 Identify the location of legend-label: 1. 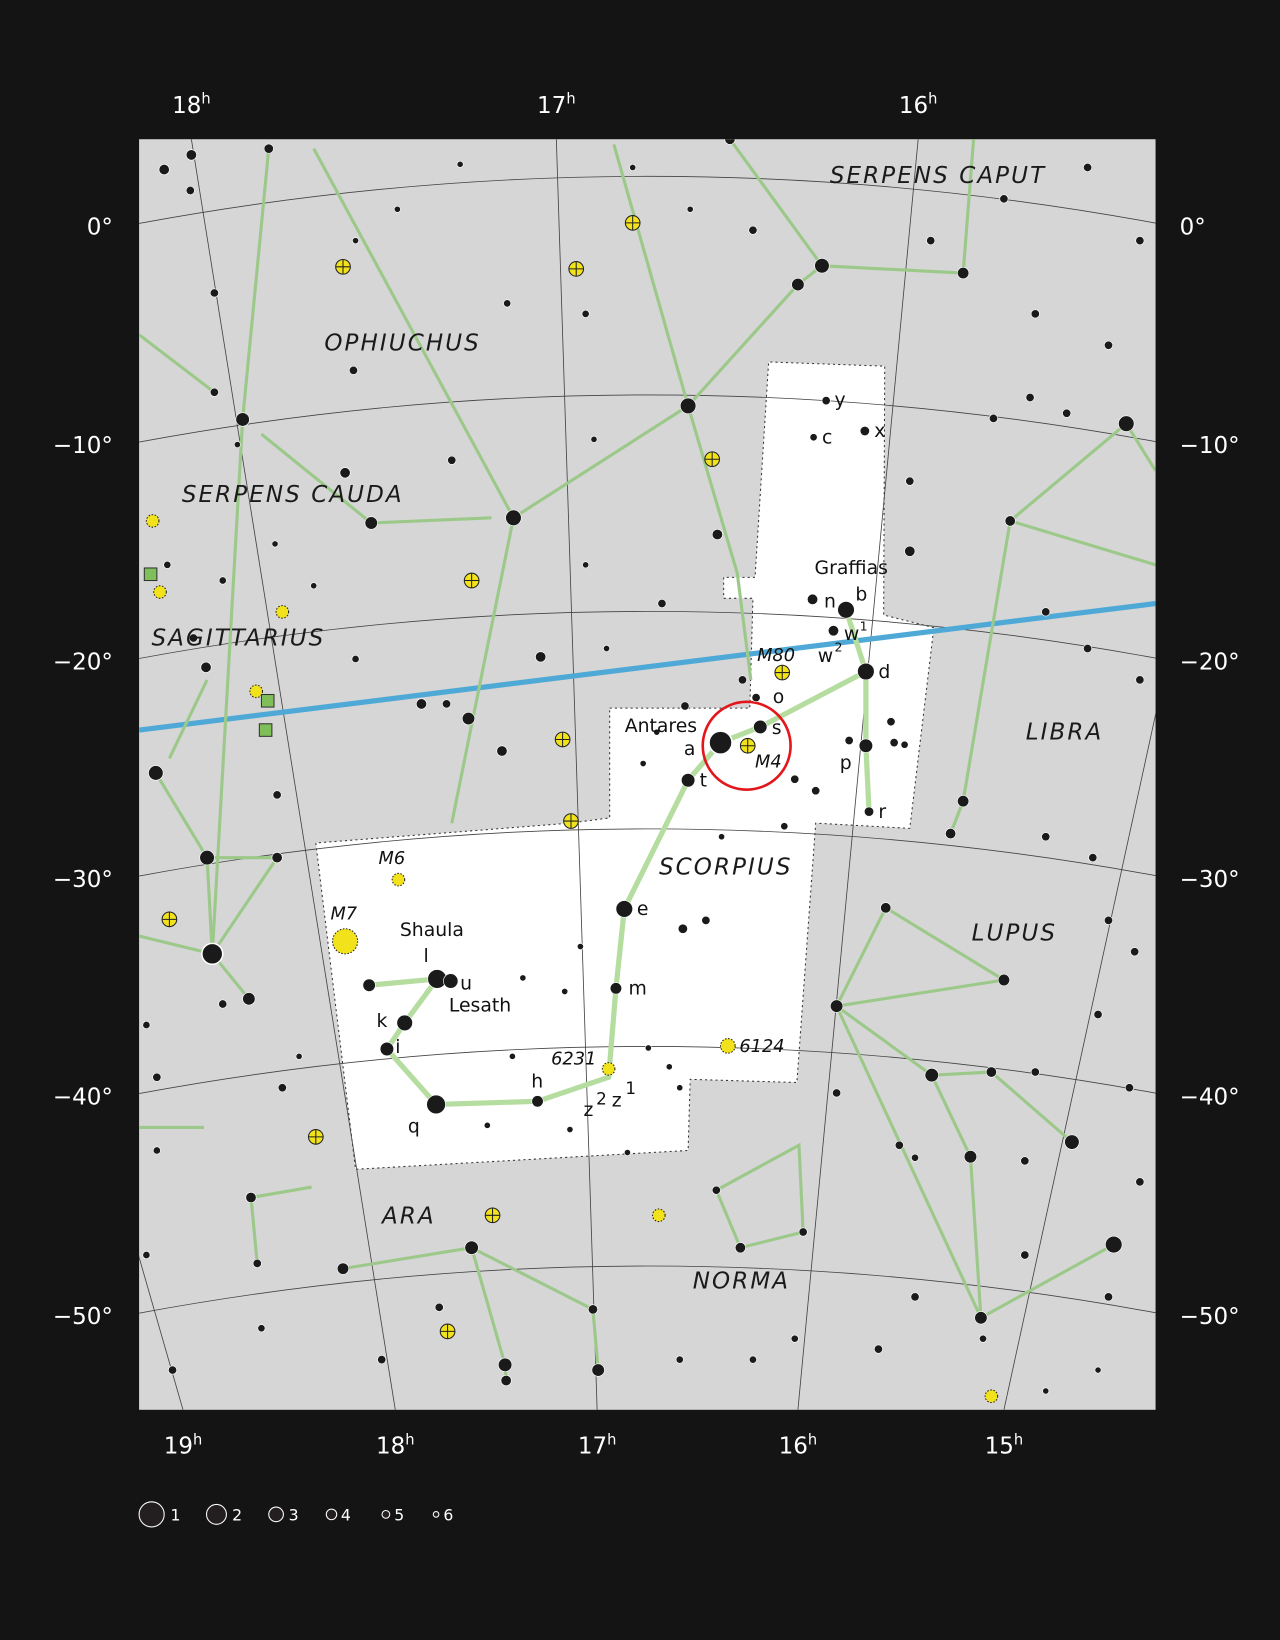
(175, 1515).